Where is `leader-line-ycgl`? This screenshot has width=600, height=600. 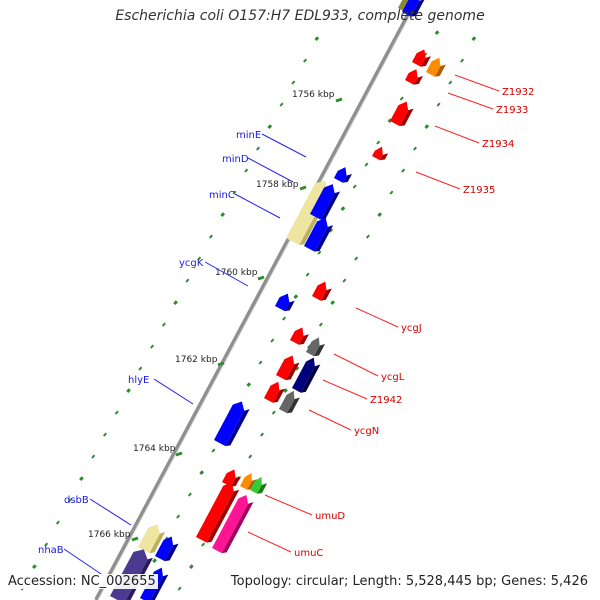 leader-line-ycgl is located at coordinates (356, 365).